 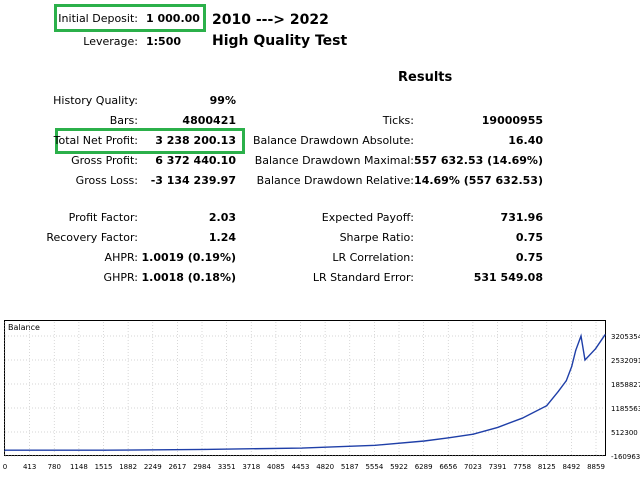 What do you see at coordinates (624, 433) in the screenshot?
I see `y-tick-label: 512300` at bounding box center [624, 433].